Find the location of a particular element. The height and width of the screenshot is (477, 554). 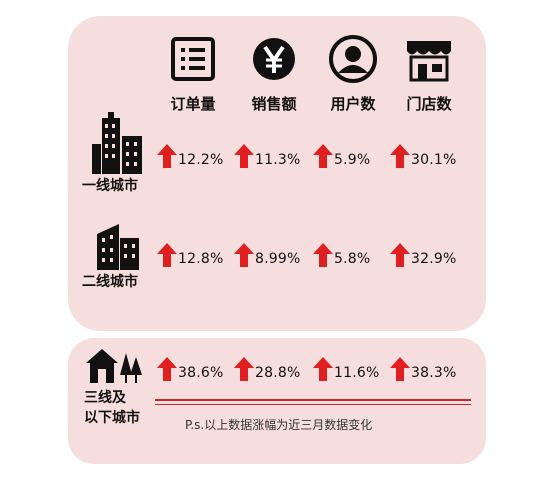

growth-value: 38.6% is located at coordinates (201, 373).